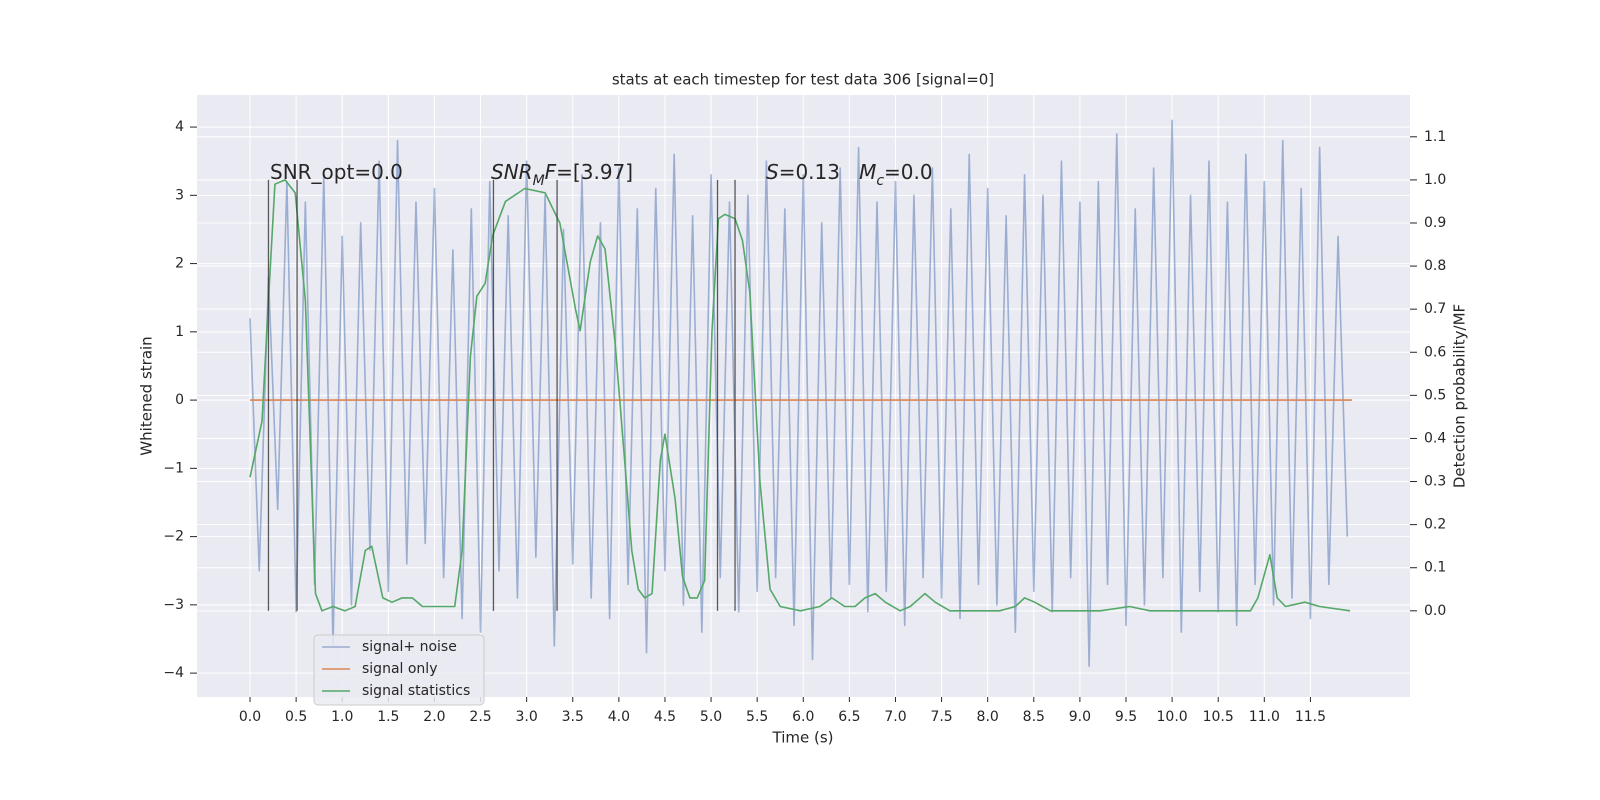 Image resolution: width=1600 pixels, height=800 pixels. What do you see at coordinates (988, 717) in the screenshot?
I see `x-tick-label: 8.0` at bounding box center [988, 717].